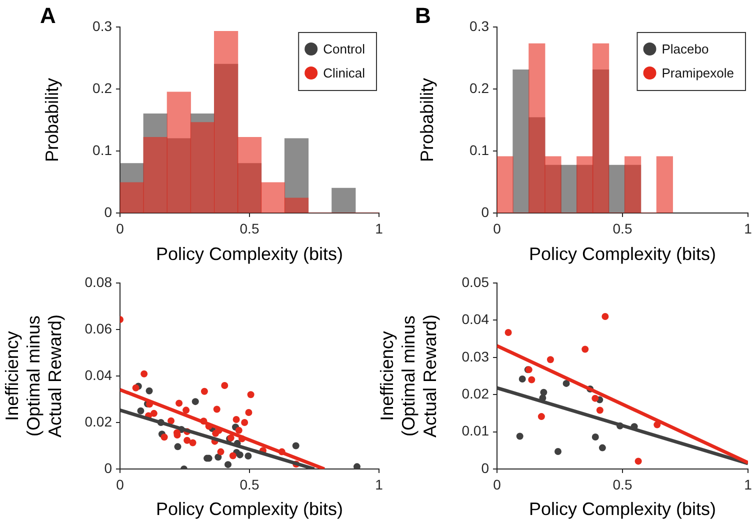 Image resolution: width=756 pixels, height=525 pixels. I want to click on y-tick-label: 0.08, so click(98, 282).